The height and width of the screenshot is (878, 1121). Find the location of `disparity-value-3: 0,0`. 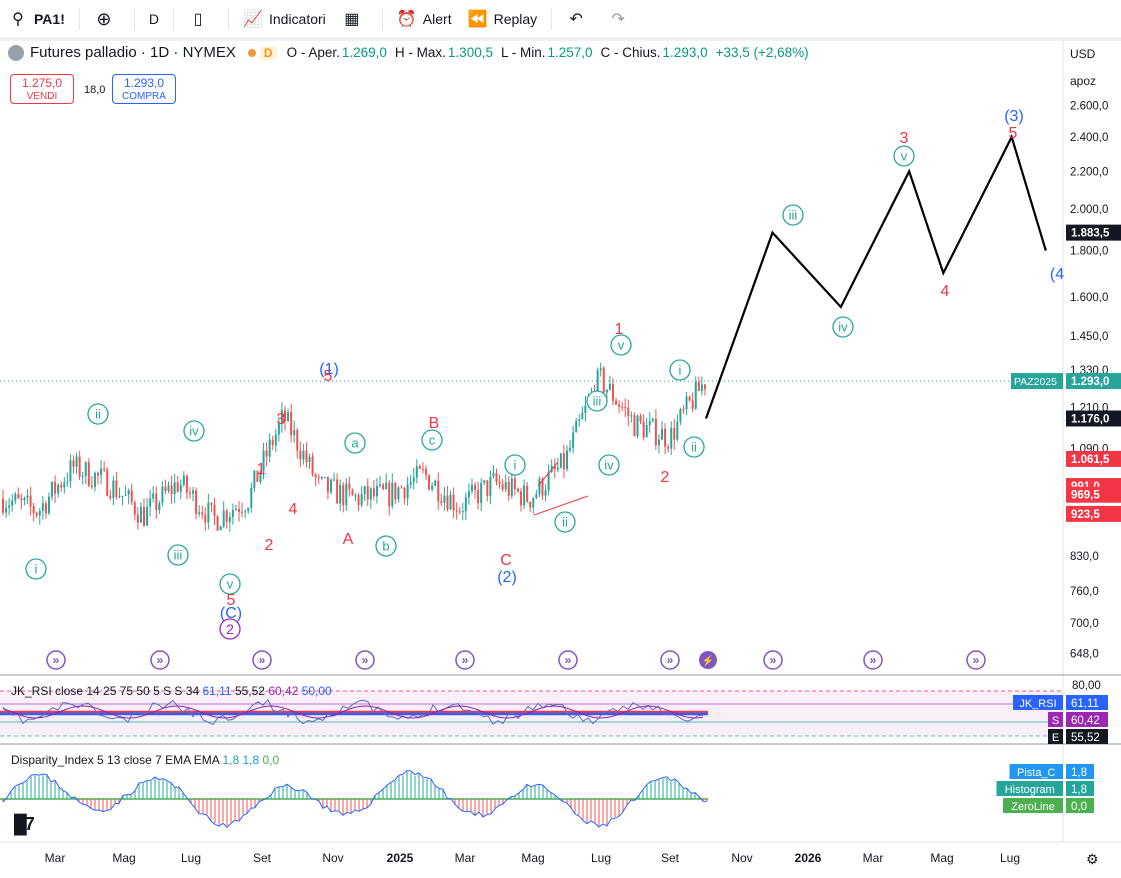

disparity-value-3: 0,0 is located at coordinates (271, 760).